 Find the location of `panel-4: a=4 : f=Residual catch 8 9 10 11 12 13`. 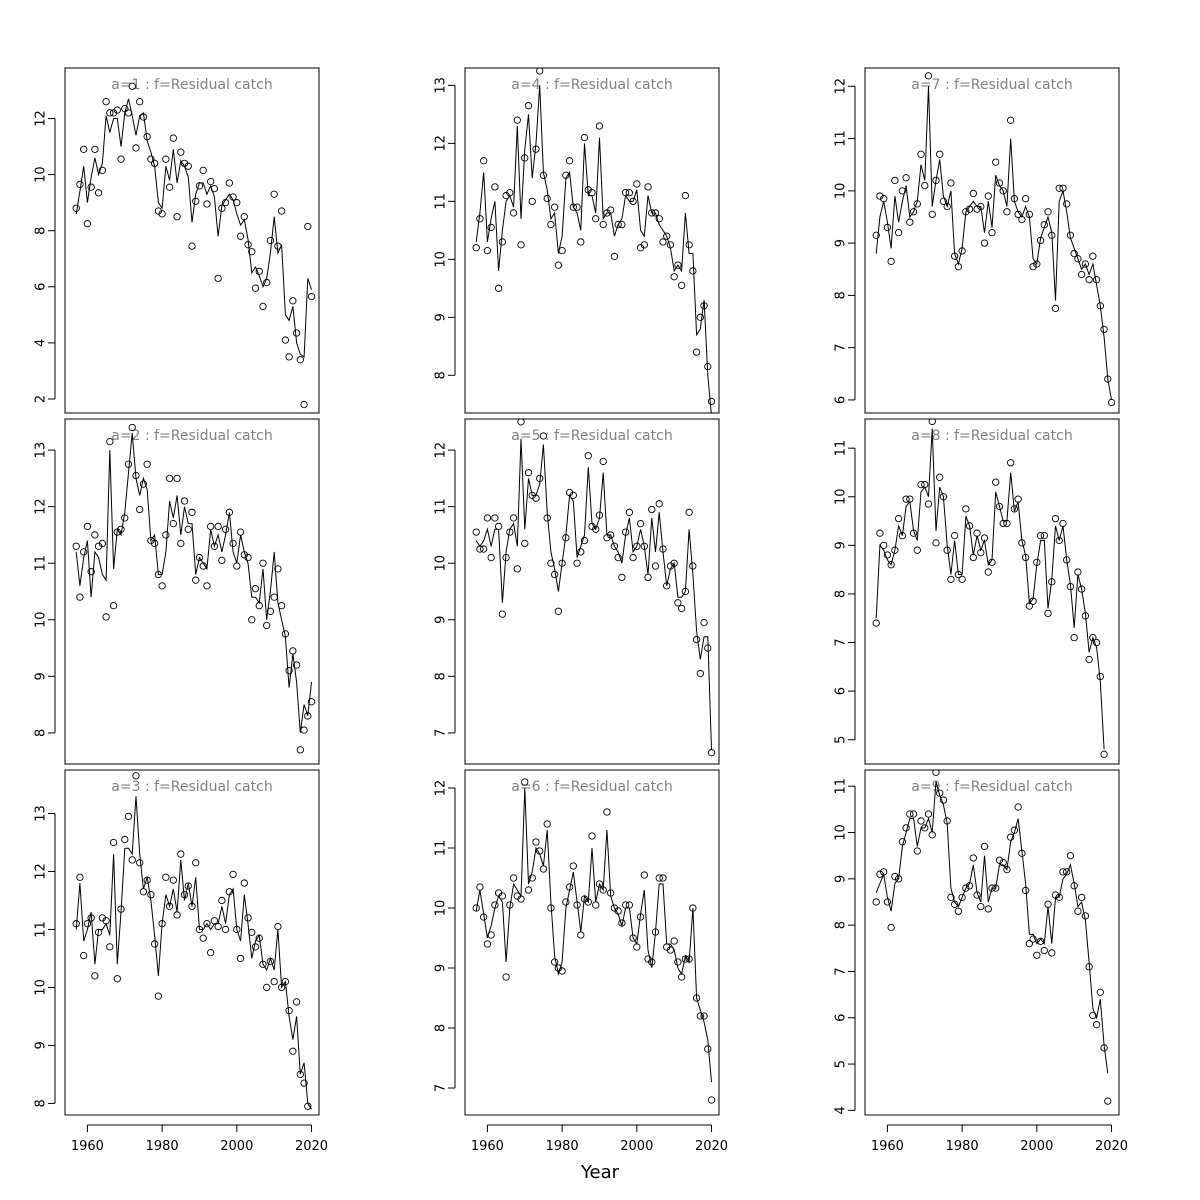

panel-4: a=4 : f=Residual catch 8 9 10 11 12 13 is located at coordinates (577, 240).